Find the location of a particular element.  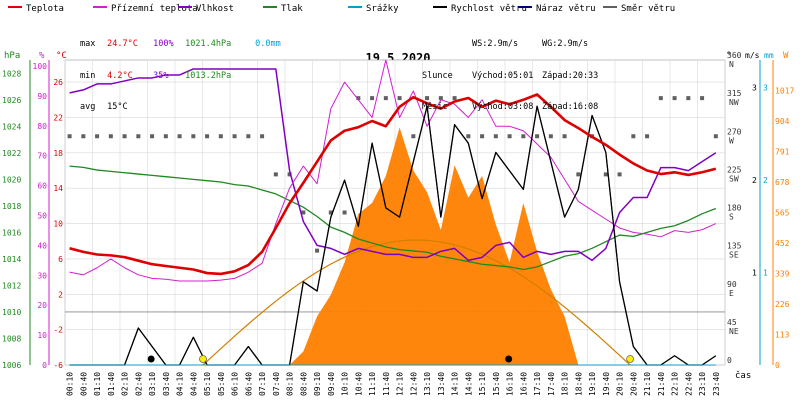

tick-dir-dir-5: SW is located at coordinates (734, 178).